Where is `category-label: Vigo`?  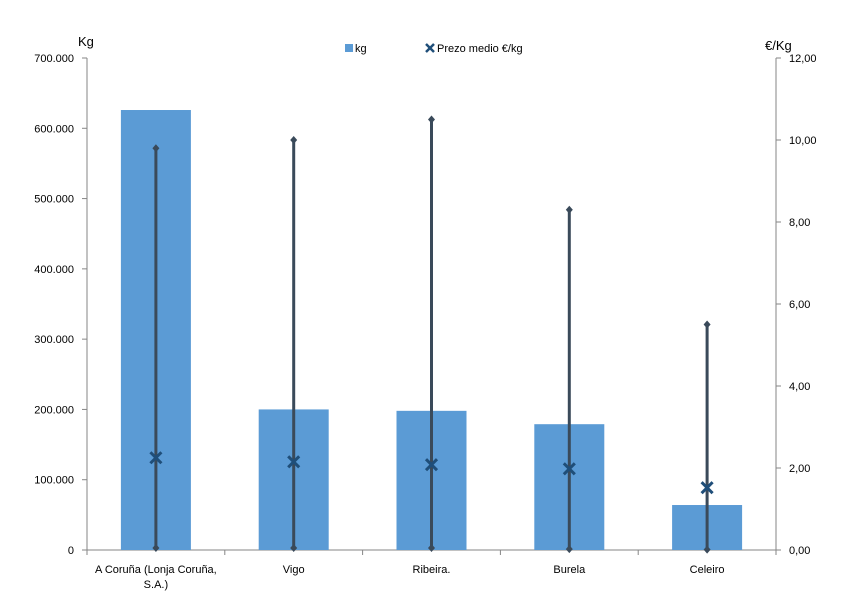 category-label: Vigo is located at coordinates (294, 570).